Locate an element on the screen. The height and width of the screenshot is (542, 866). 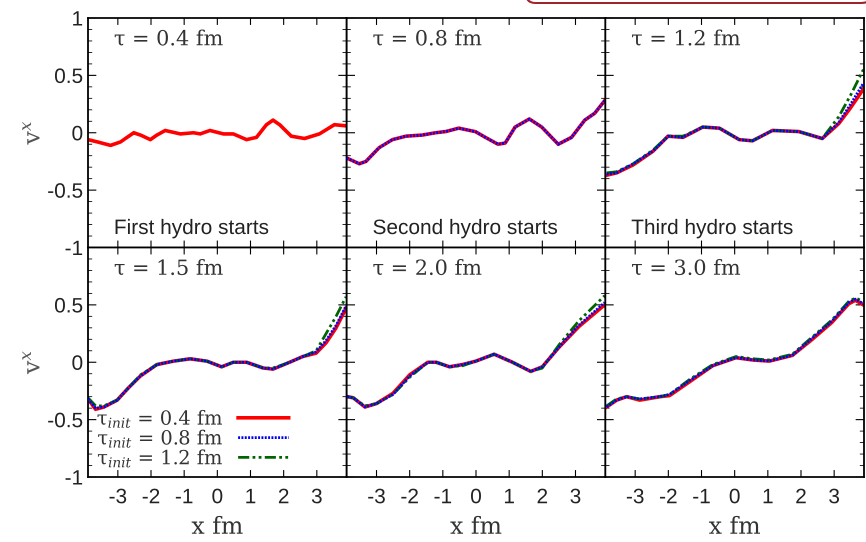
annotation: Second hydro starts is located at coordinates (465, 228).